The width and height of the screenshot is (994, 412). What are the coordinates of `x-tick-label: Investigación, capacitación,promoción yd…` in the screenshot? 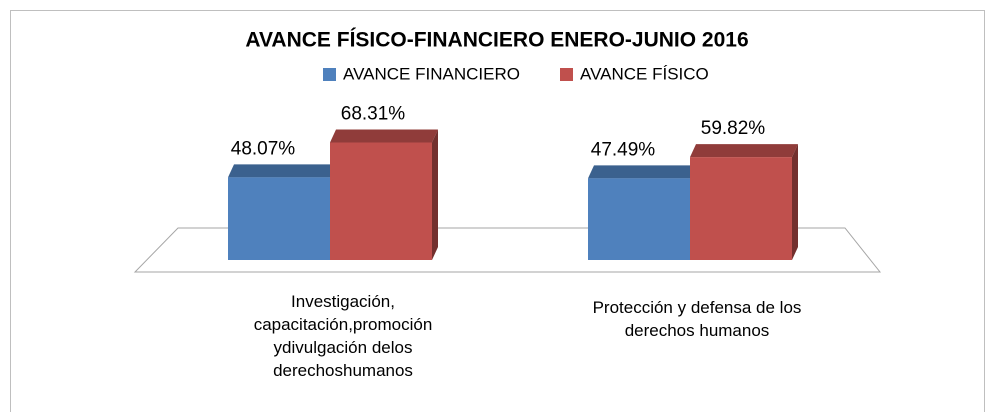 It's located at (343, 336).